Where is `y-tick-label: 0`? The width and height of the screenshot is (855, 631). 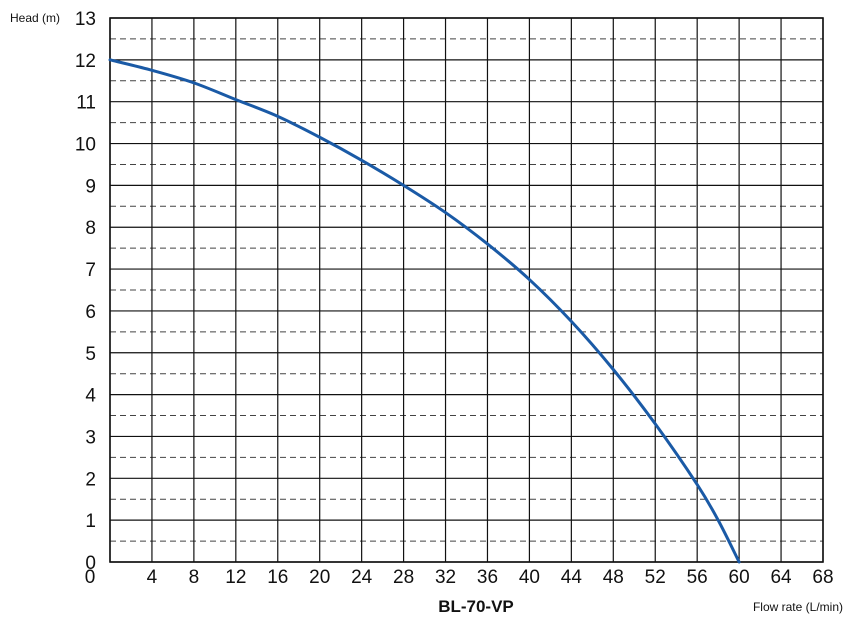 y-tick-label: 0 is located at coordinates (90, 563).